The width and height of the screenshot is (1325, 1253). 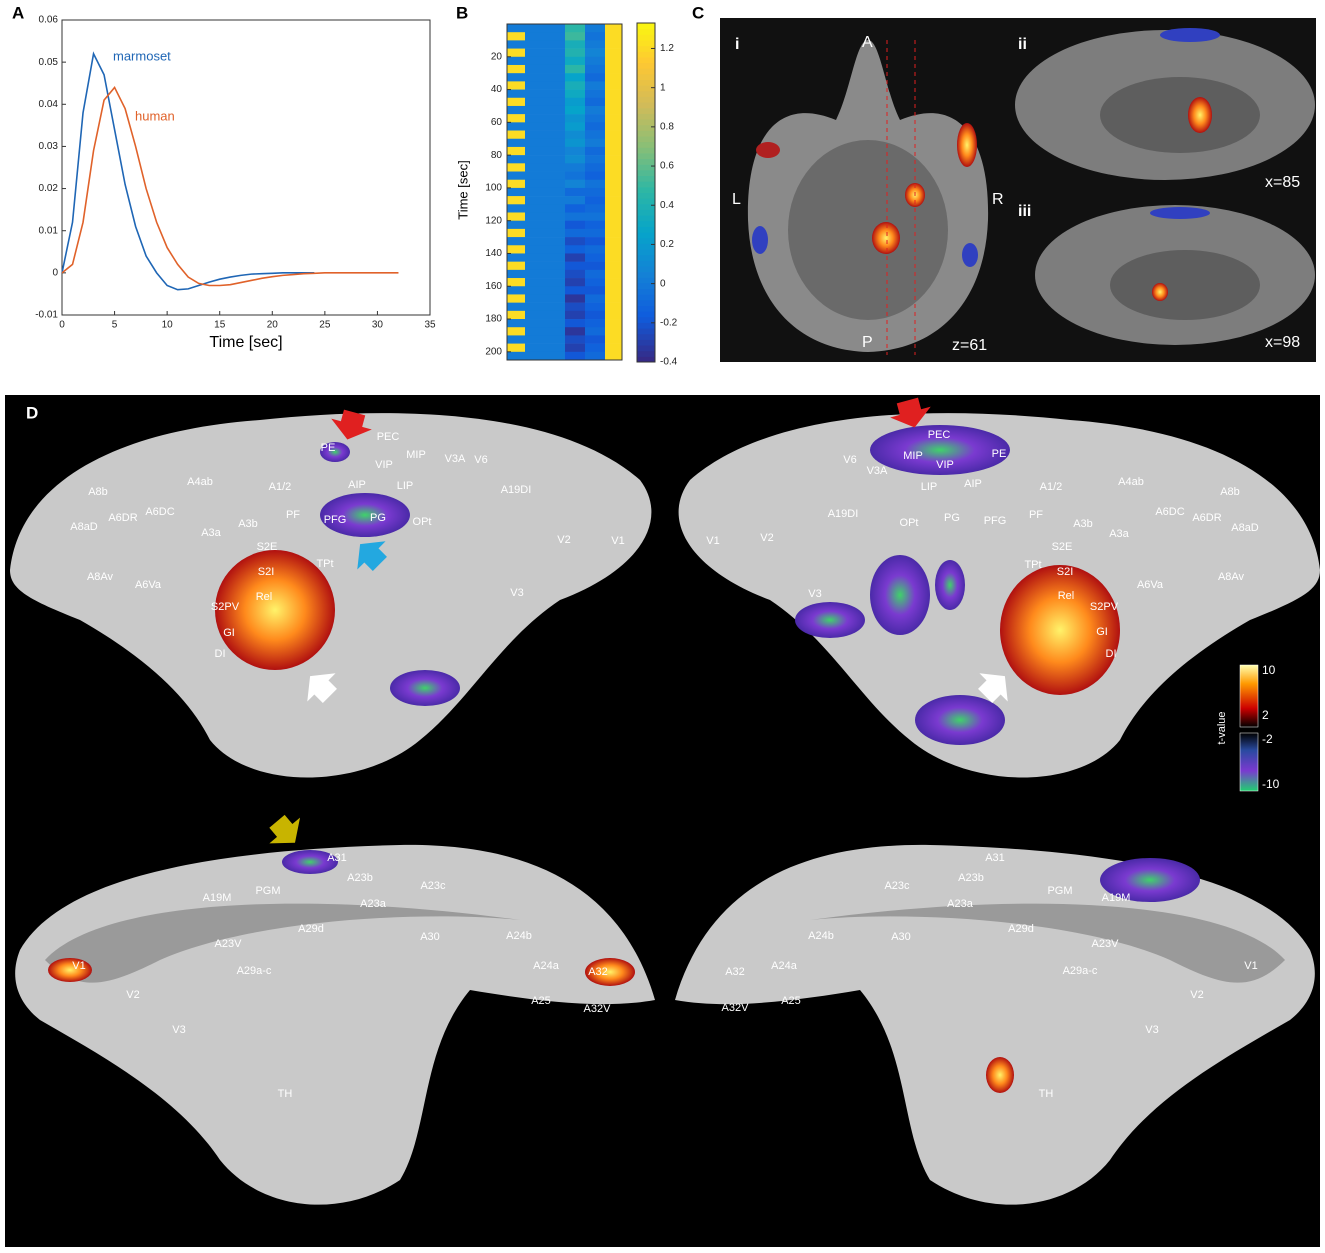 What do you see at coordinates (1111, 654) in the screenshot?
I see `area-label: DI` at bounding box center [1111, 654].